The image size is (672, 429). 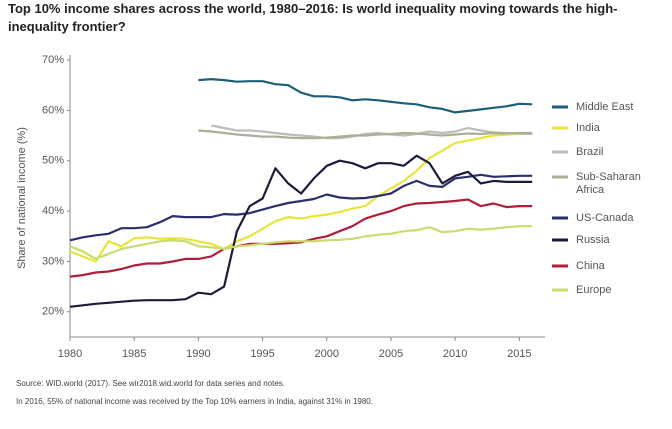 What do you see at coordinates (70, 354) in the screenshot?
I see `x-tick-label: 1980` at bounding box center [70, 354].